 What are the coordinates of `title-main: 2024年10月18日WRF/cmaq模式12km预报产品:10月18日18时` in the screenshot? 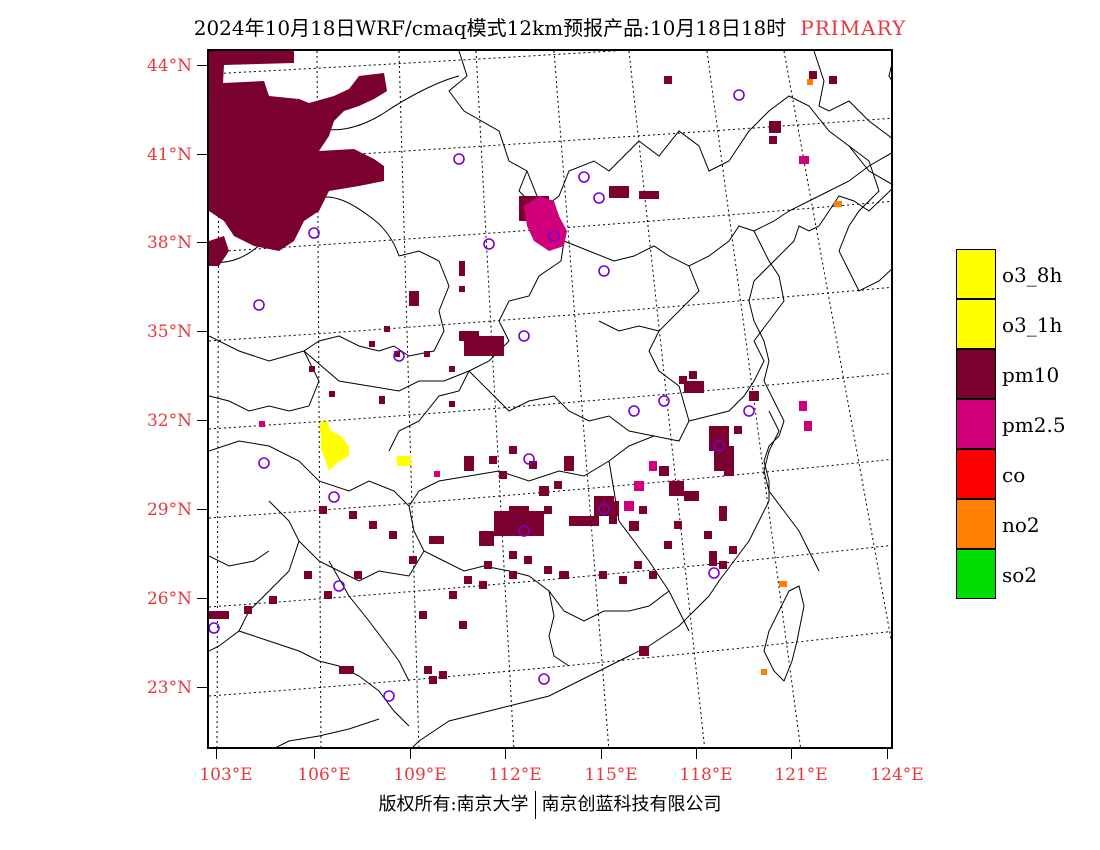 It's located at (490, 28).